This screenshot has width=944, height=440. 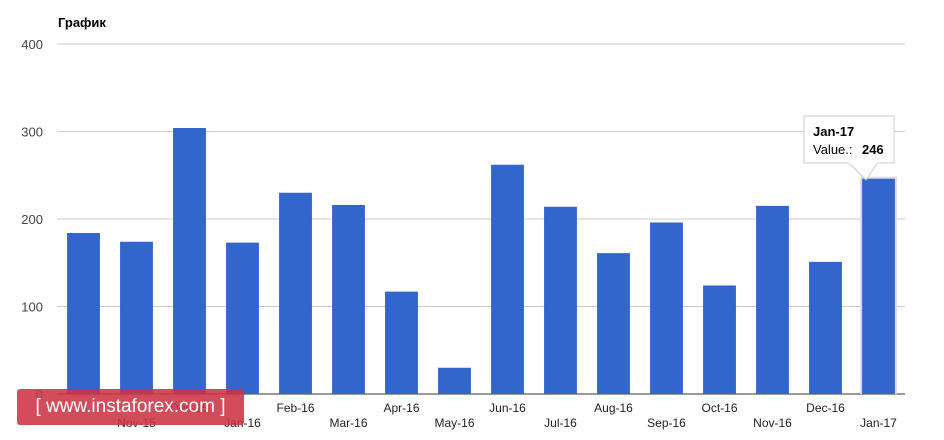 I want to click on x-tick-label: Apr-16, so click(x=401, y=408).